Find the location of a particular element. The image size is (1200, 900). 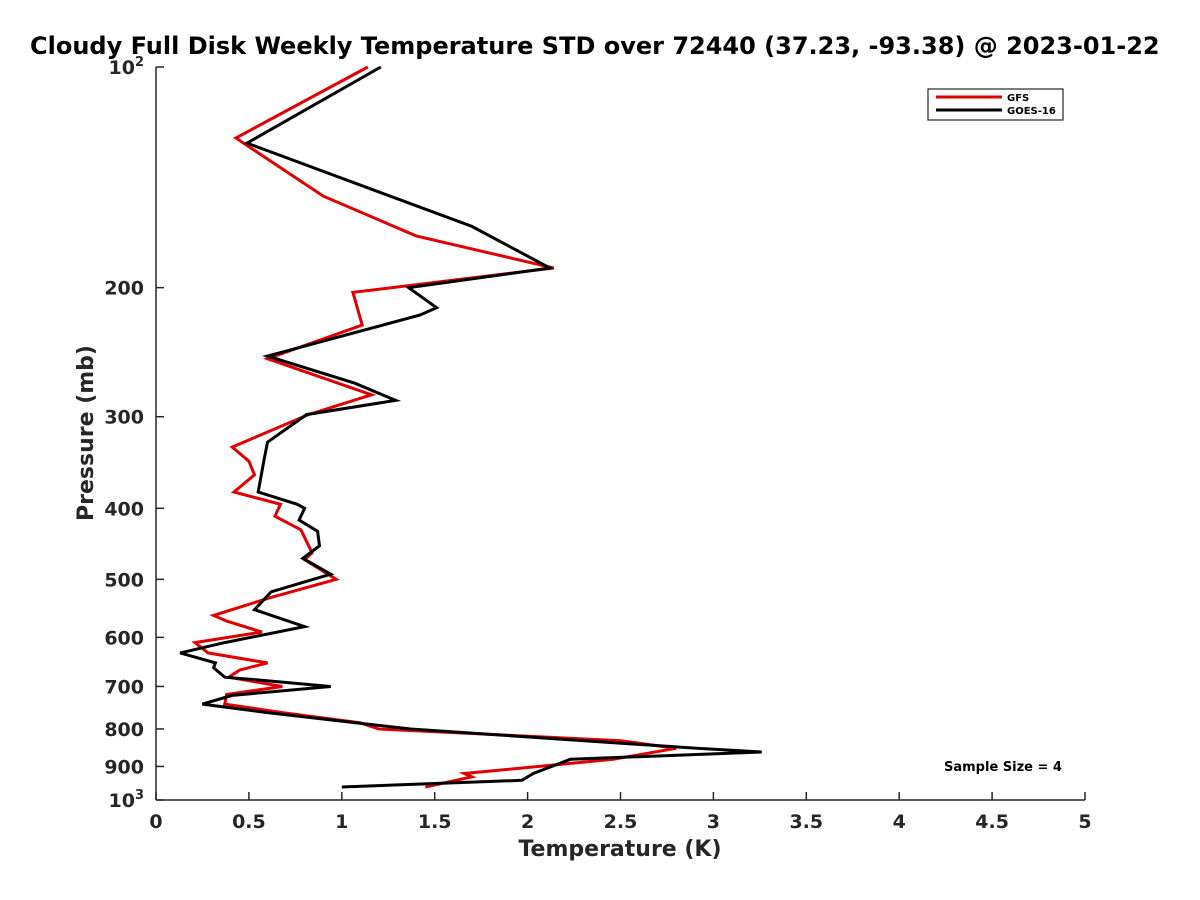

y-tick-label: 300 is located at coordinates (124, 418).